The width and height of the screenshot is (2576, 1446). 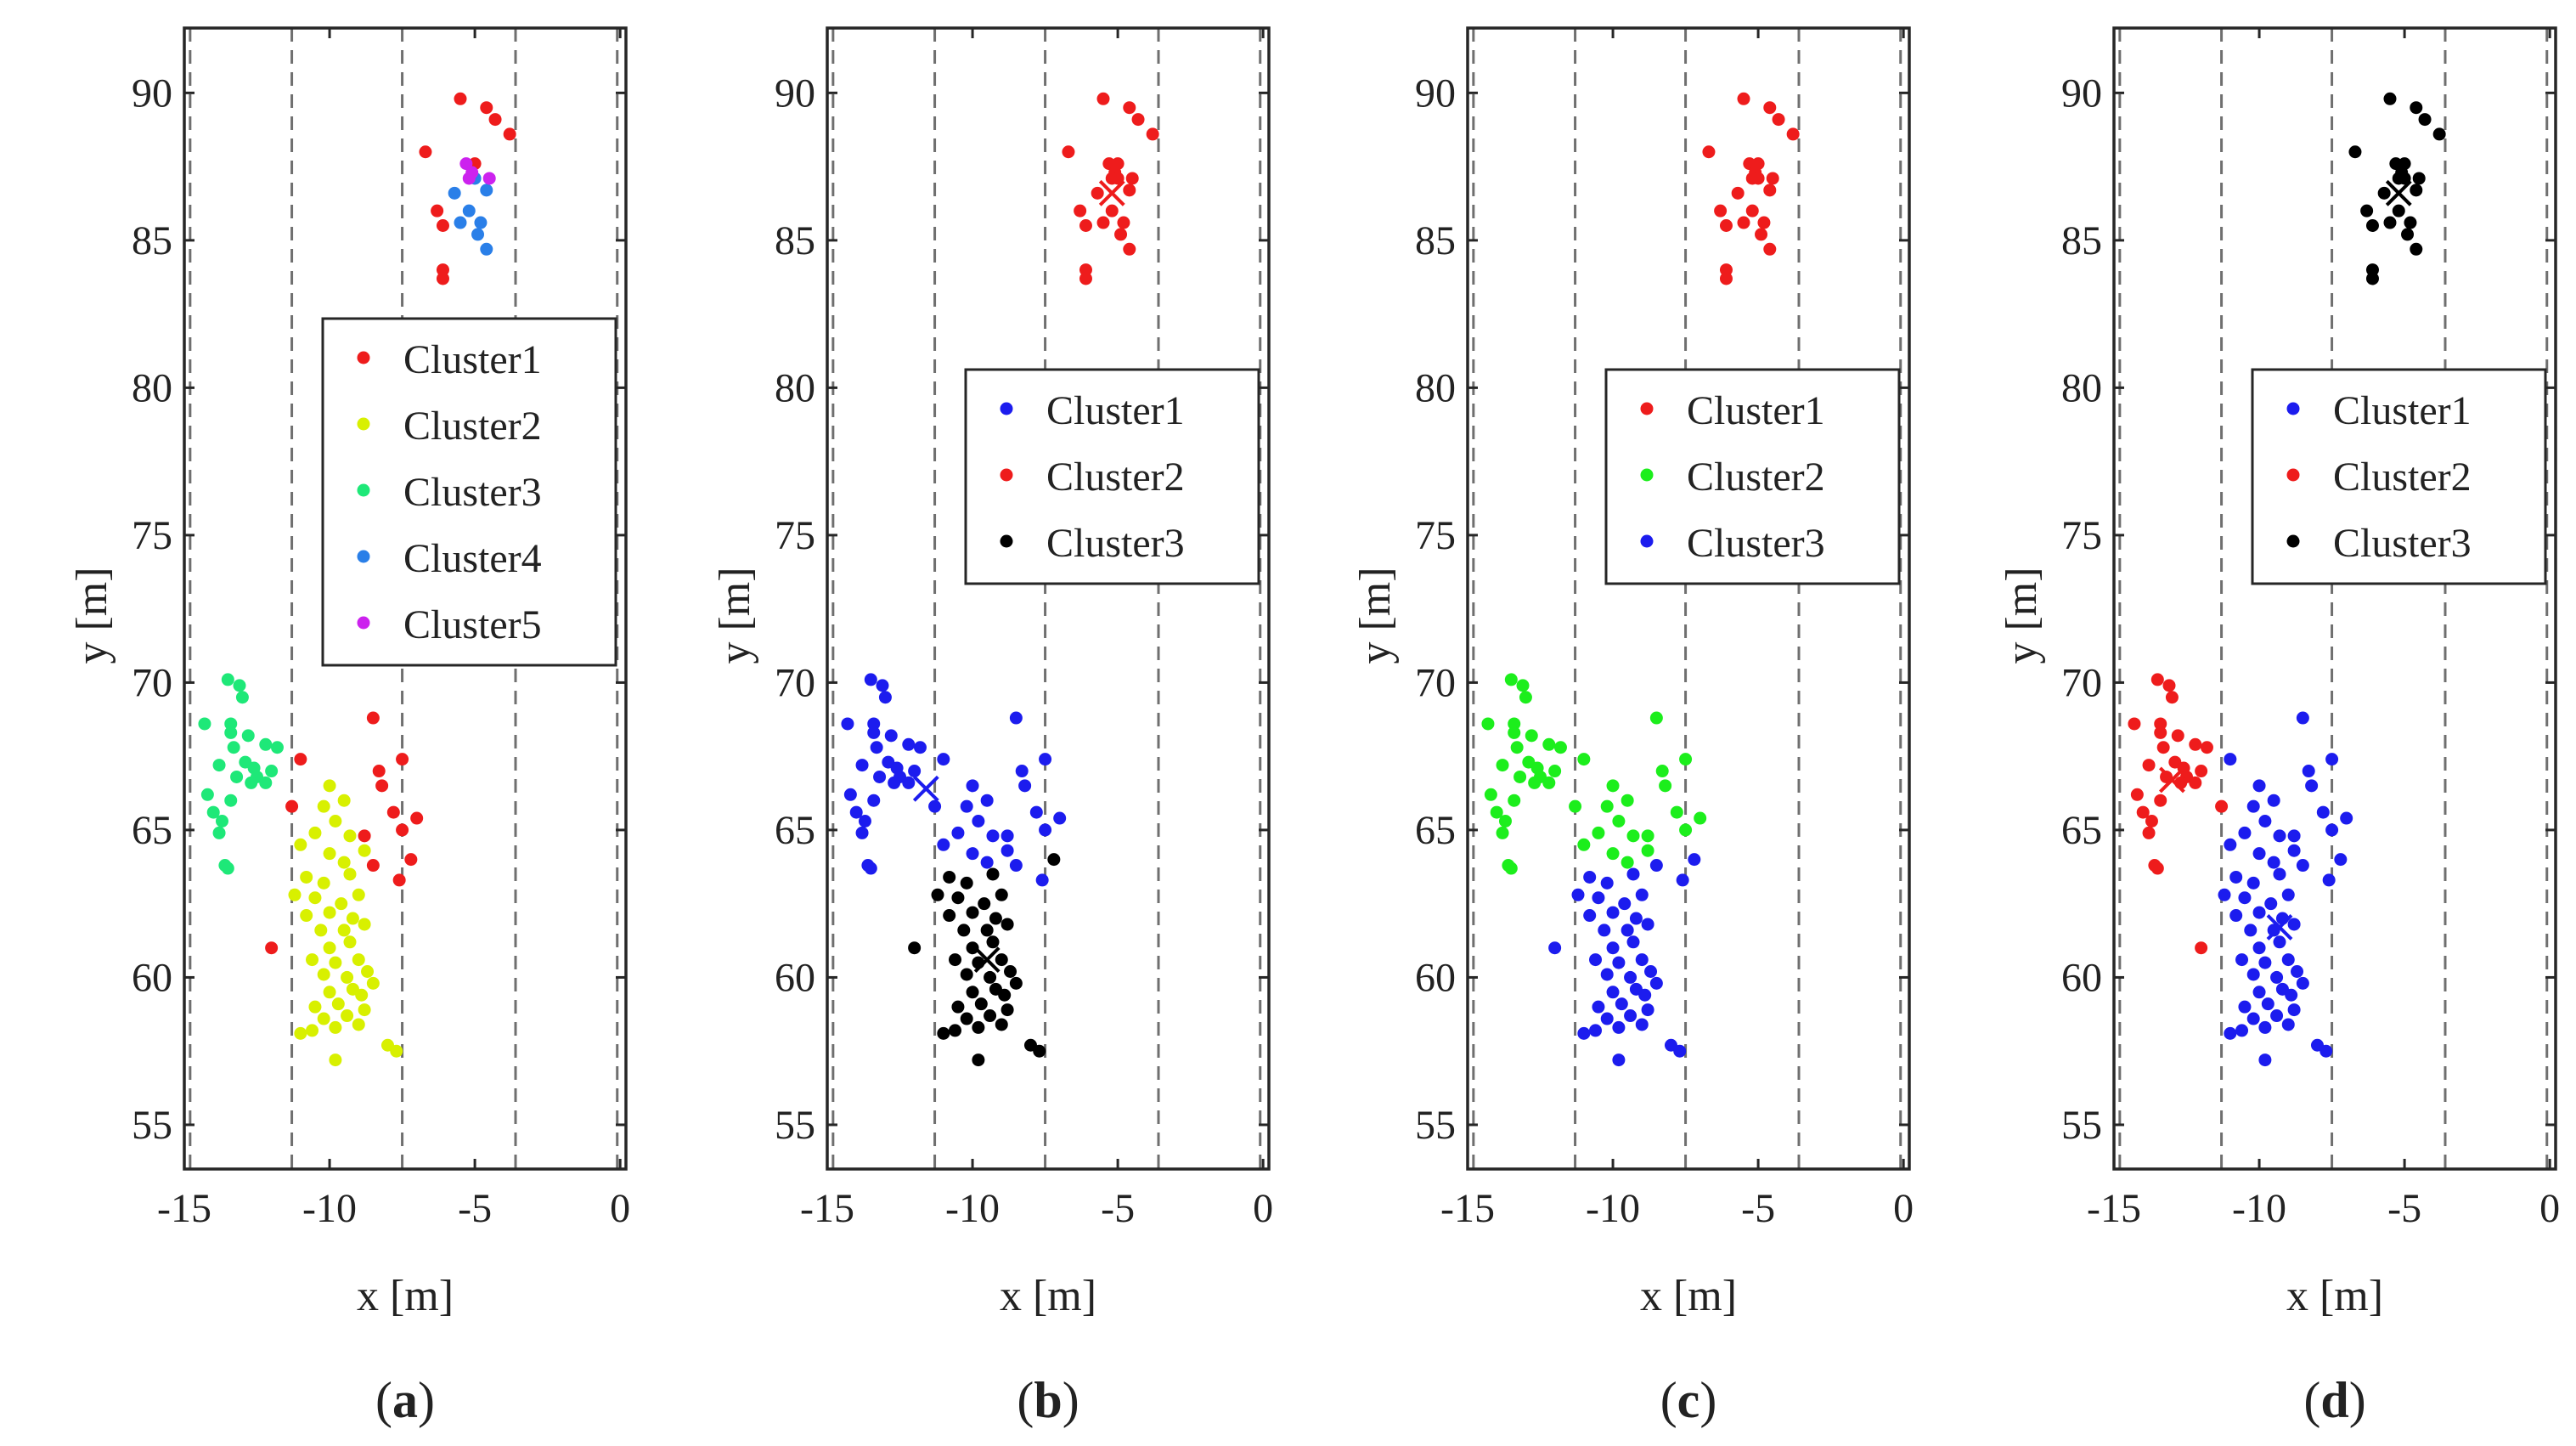 I want to click on y-tick-label: 80, so click(x=795, y=387).